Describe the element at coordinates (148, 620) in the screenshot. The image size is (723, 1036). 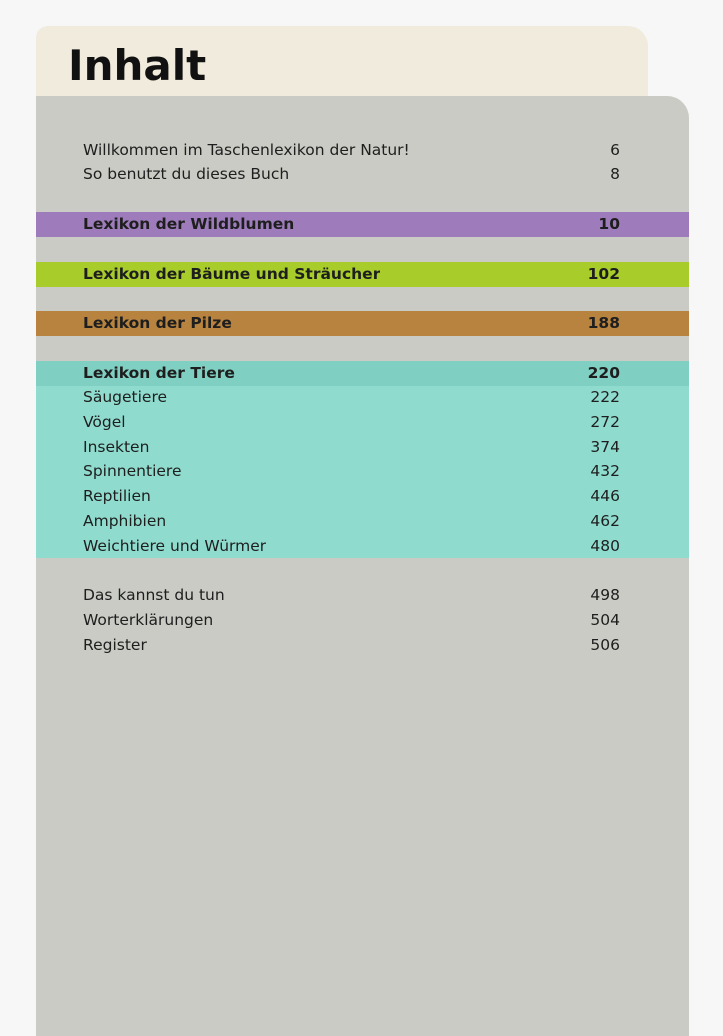
I see `toc-label: Worterklärungen` at that location.